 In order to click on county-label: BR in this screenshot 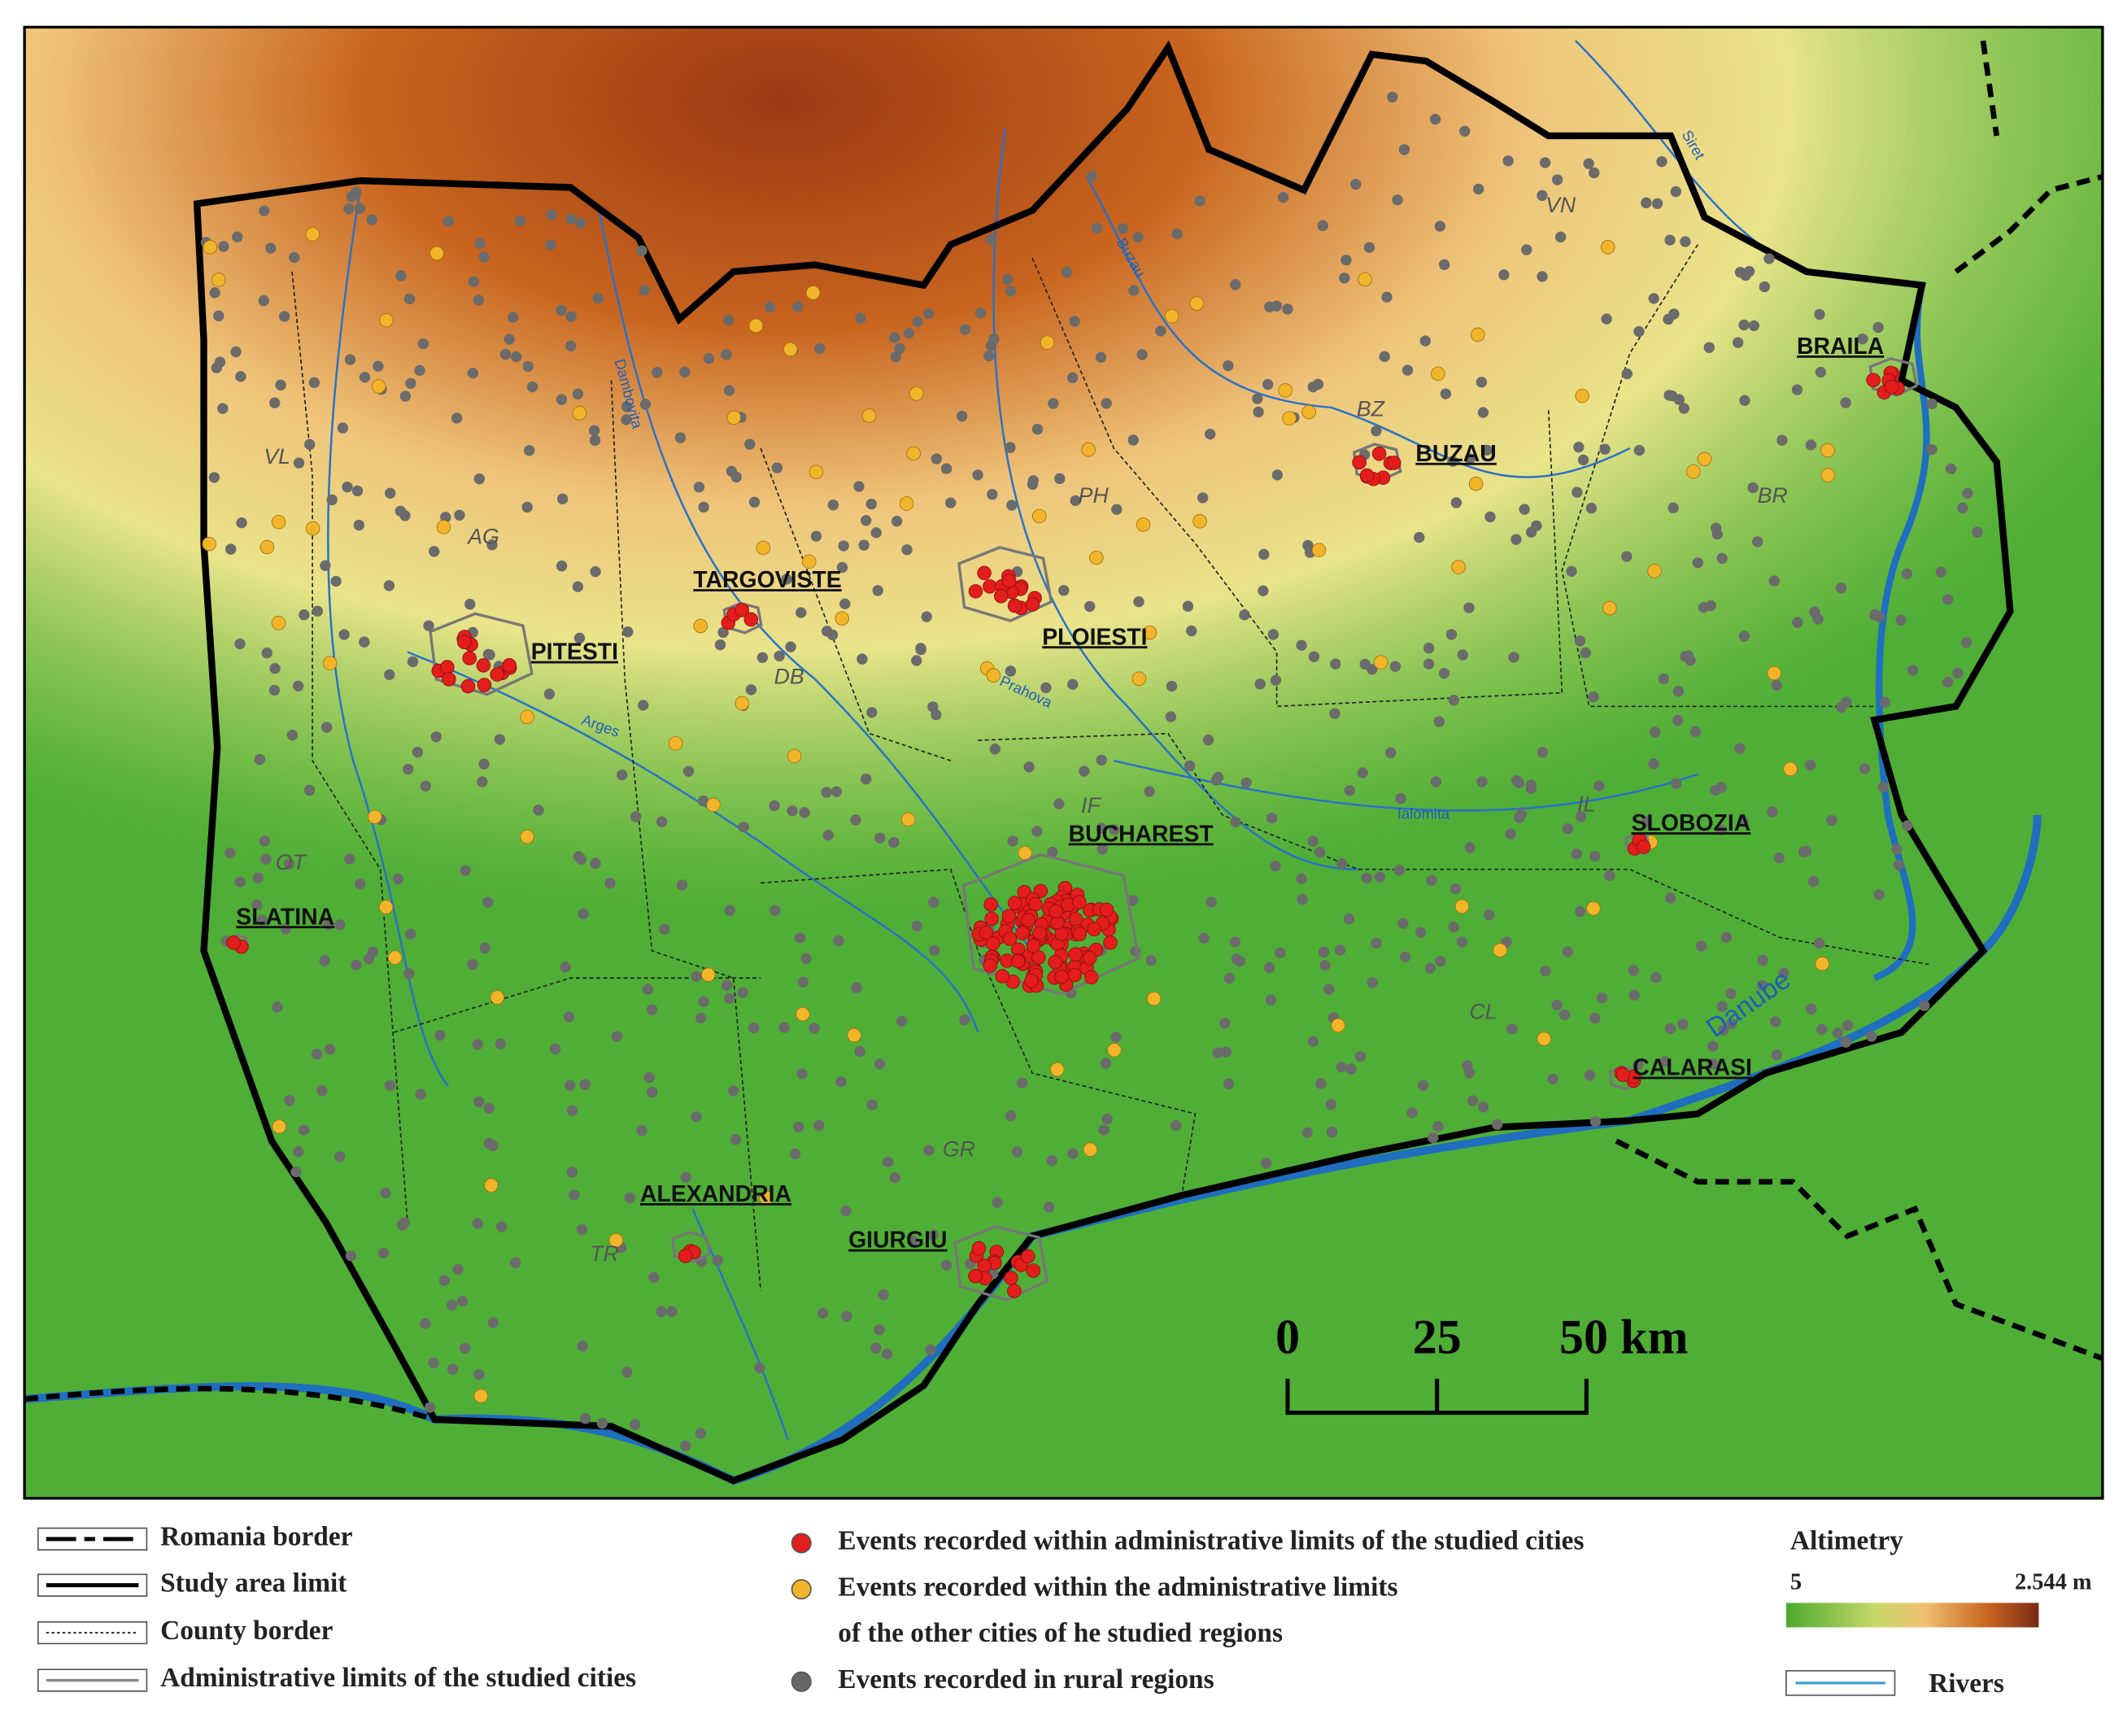, I will do `click(1773, 495)`.